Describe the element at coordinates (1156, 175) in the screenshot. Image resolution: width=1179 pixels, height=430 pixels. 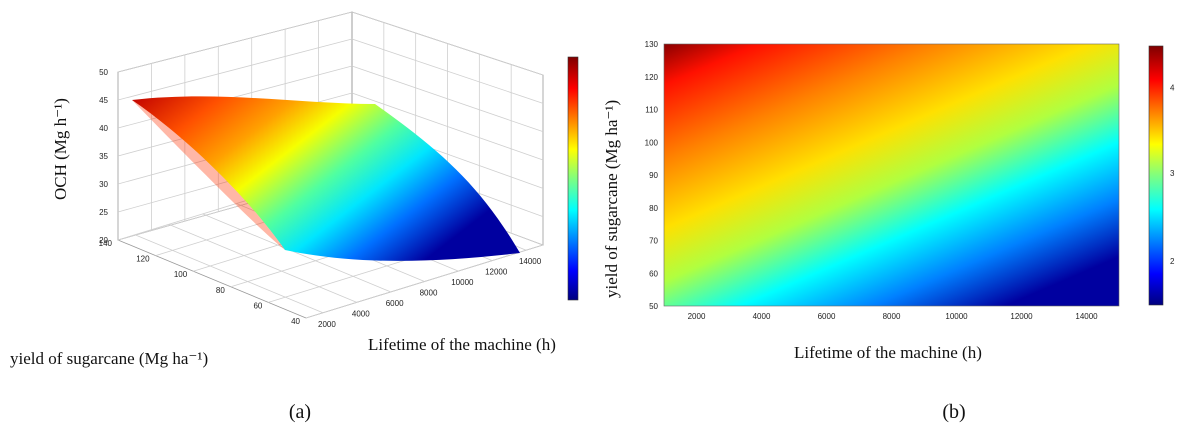
I see `colorbar-b` at that location.